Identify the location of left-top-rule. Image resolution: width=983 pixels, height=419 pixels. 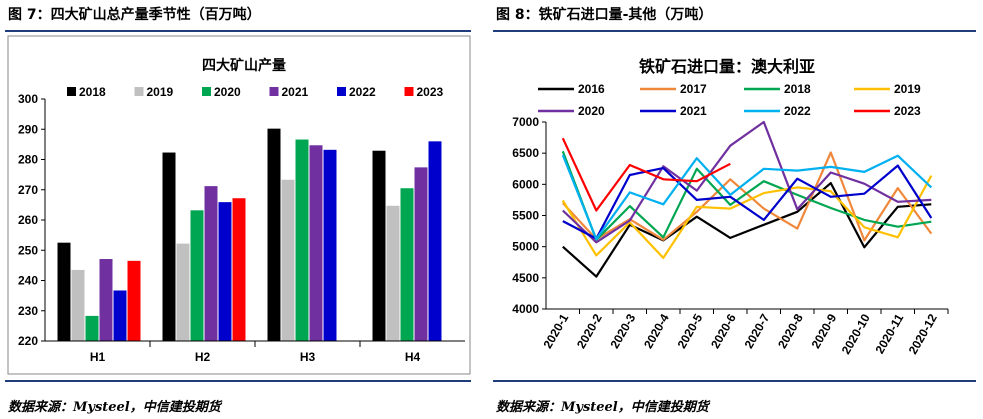
(238, 31).